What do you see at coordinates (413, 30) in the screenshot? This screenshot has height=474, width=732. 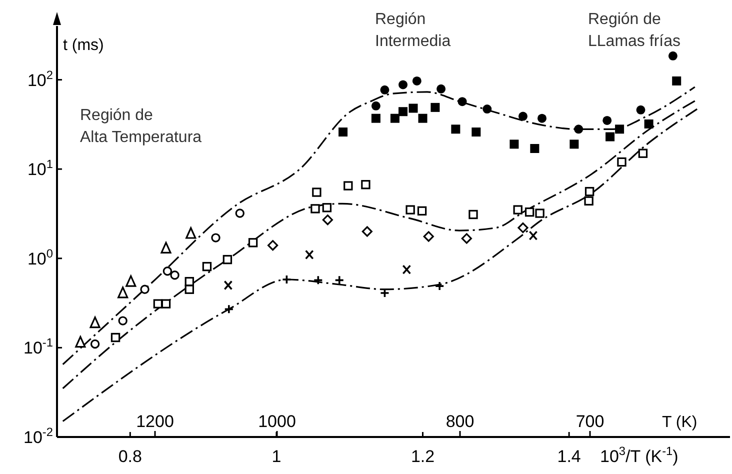 I see `annotation: Región Intermedia` at bounding box center [413, 30].